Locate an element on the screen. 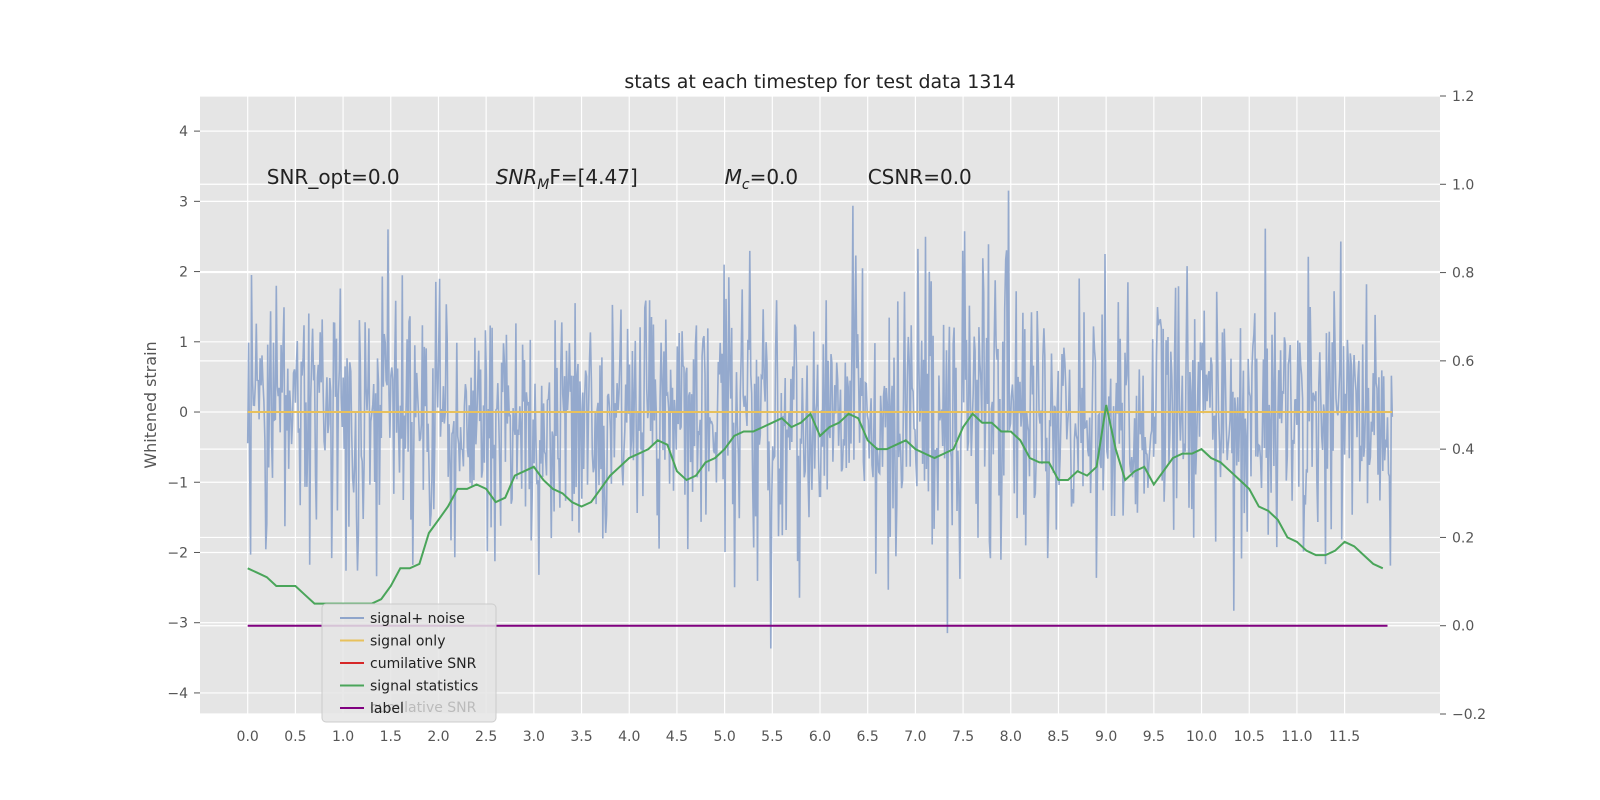 The image size is (1600, 800). y-tick-label: 4 is located at coordinates (183, 132).